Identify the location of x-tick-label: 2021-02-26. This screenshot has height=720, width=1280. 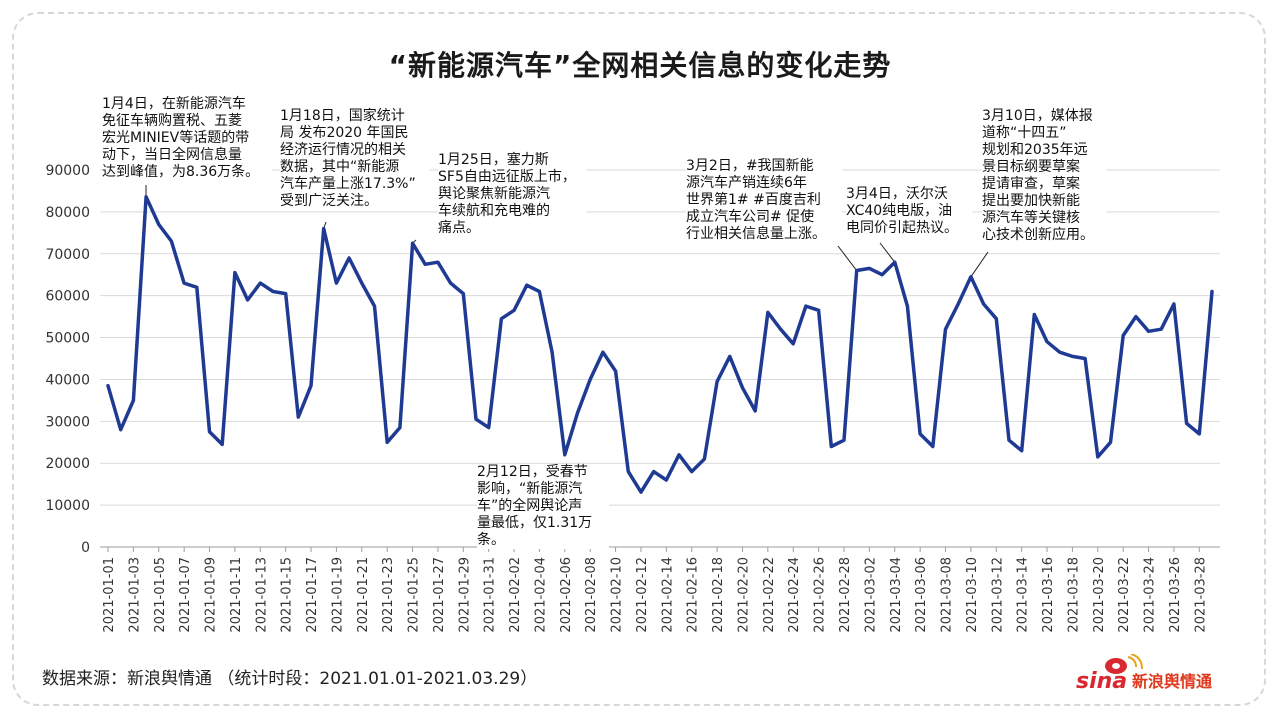
(820, 595).